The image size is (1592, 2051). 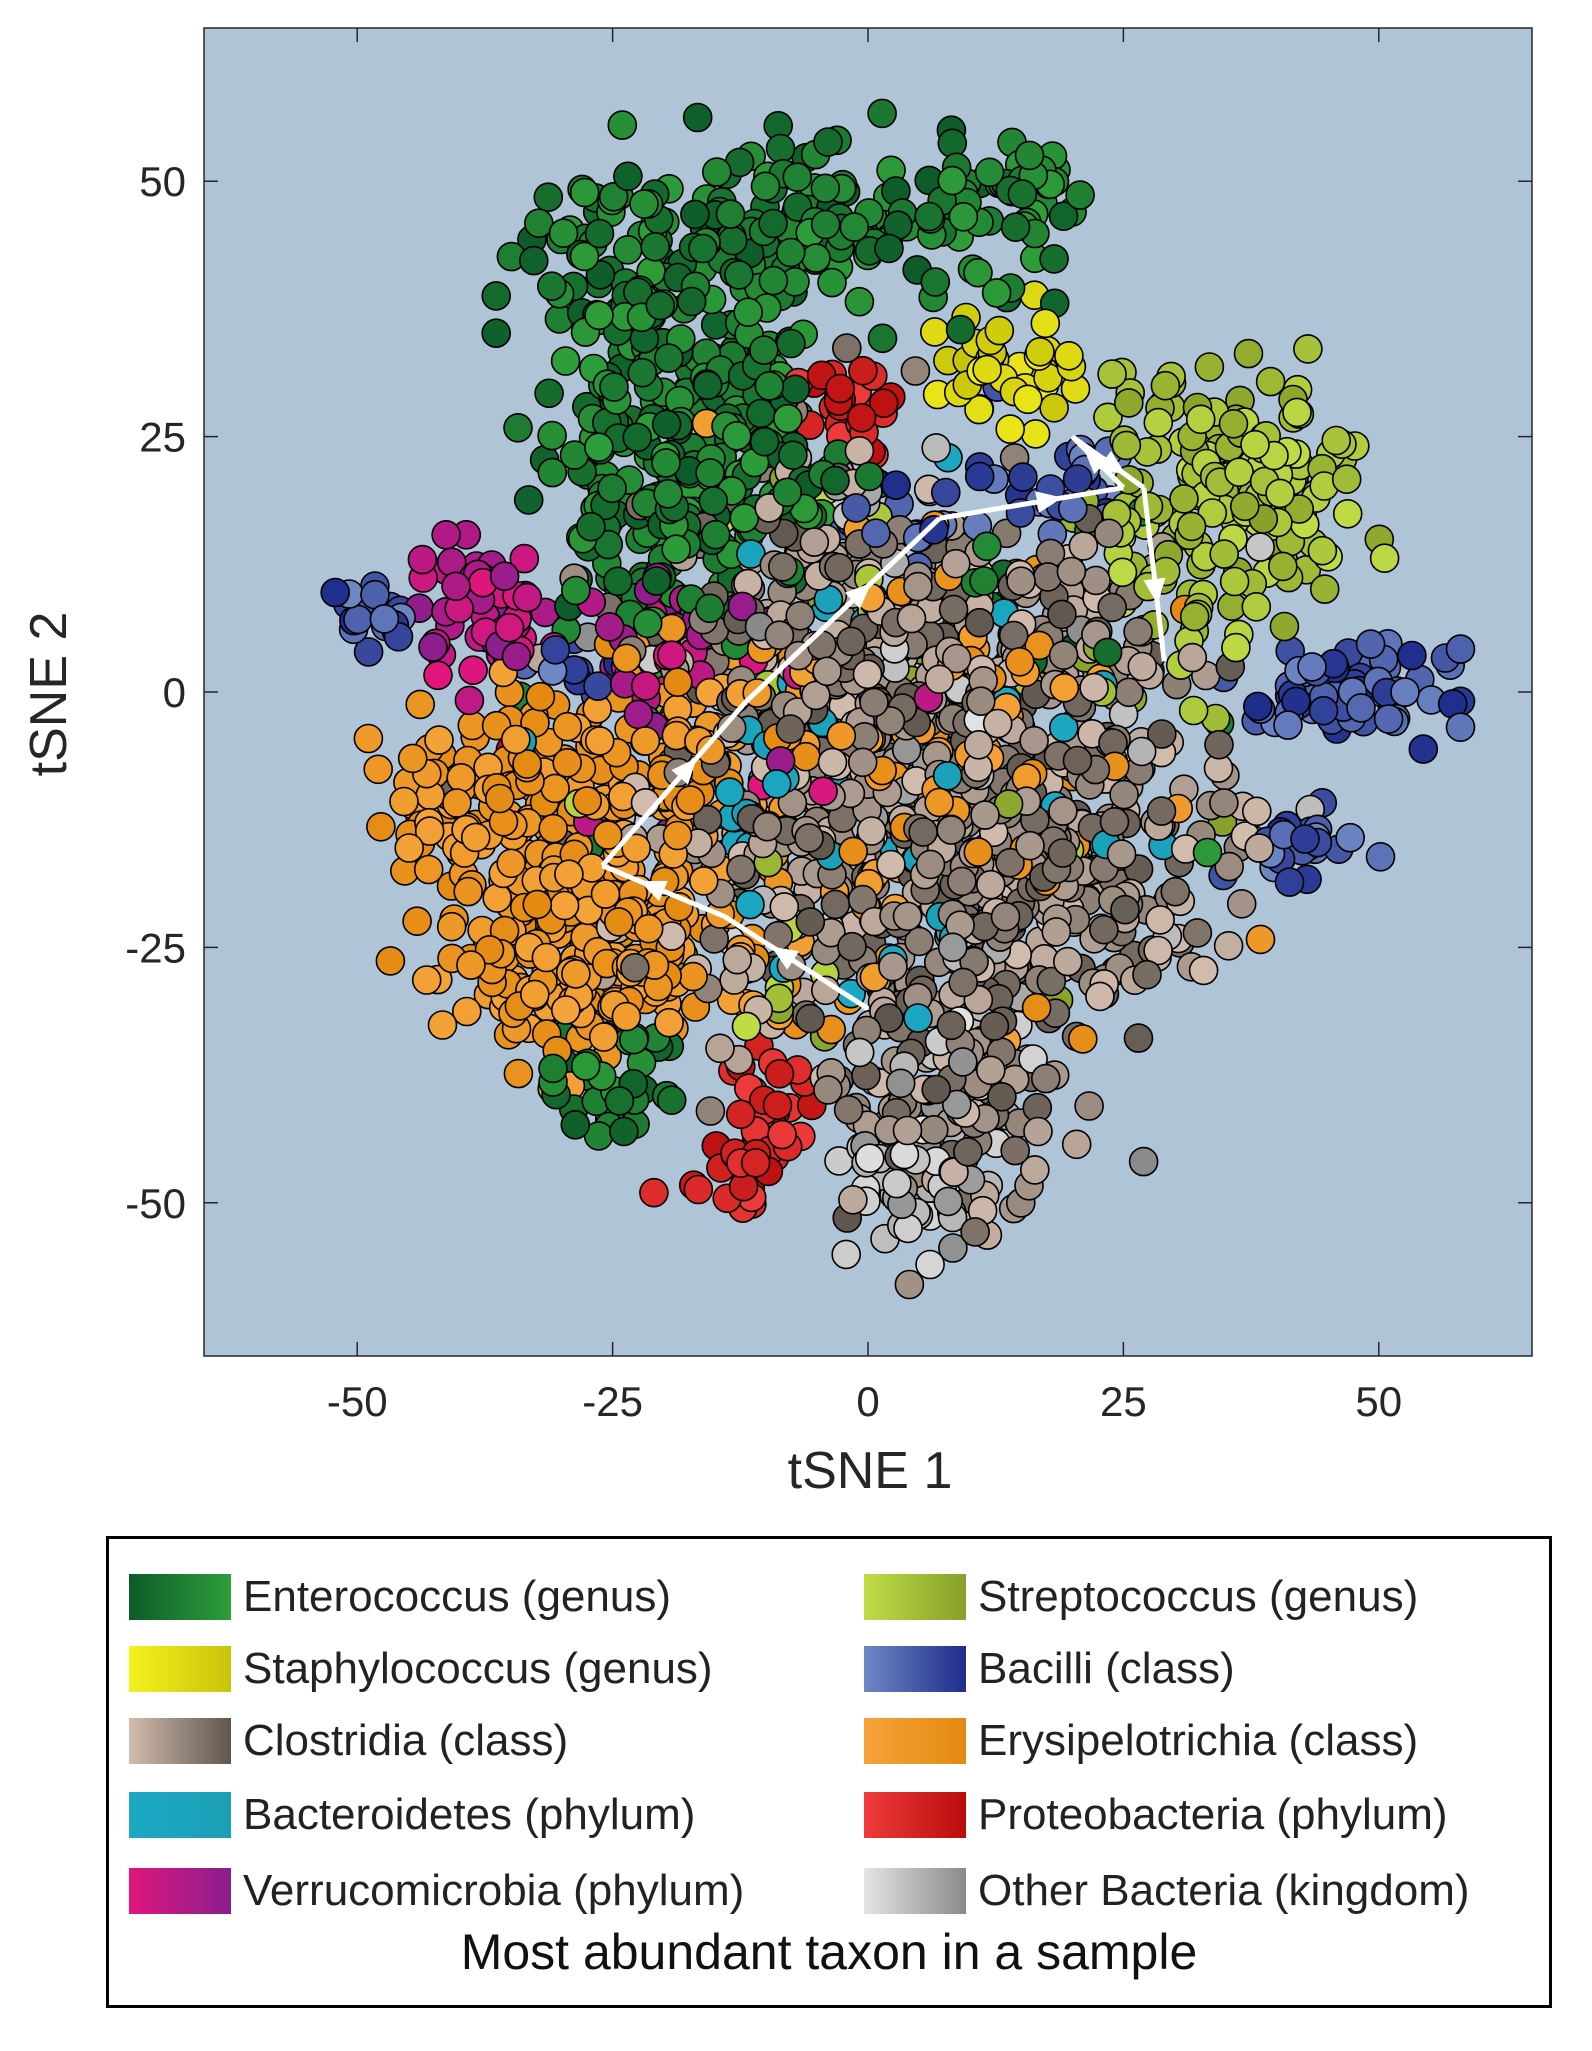 What do you see at coordinates (357, 1401) in the screenshot?
I see `x-tick-label: -50` at bounding box center [357, 1401].